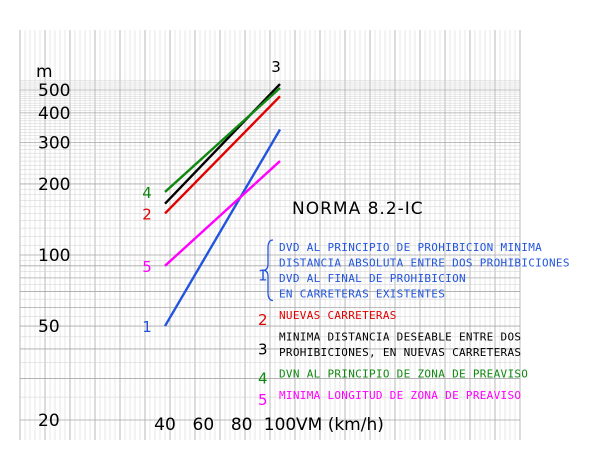  I want to click on x-axis-label: VM (km/h), so click(340, 425).